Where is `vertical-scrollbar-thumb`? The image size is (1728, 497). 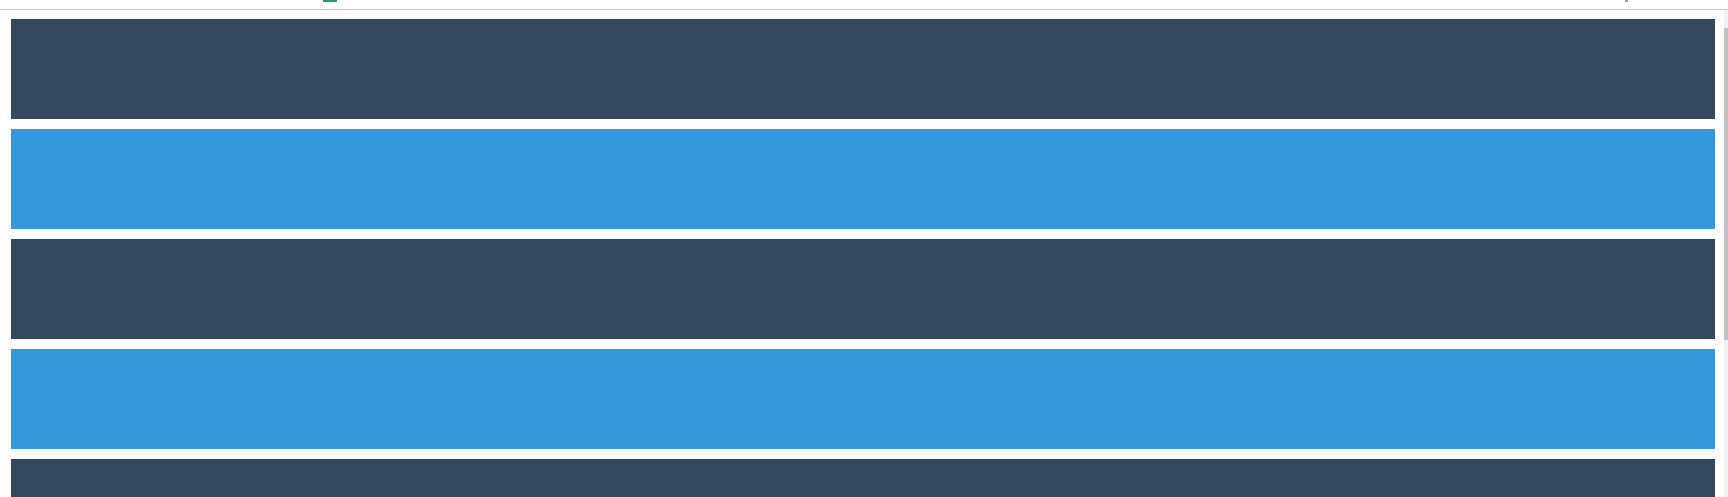 vertical-scrollbar-thumb is located at coordinates (1726, 184).